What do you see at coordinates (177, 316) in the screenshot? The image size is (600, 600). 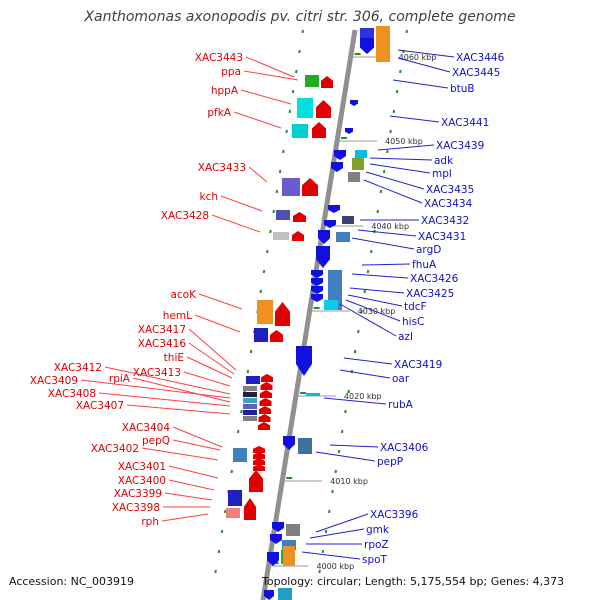 I see `left-gene-label: hemL` at bounding box center [177, 316].